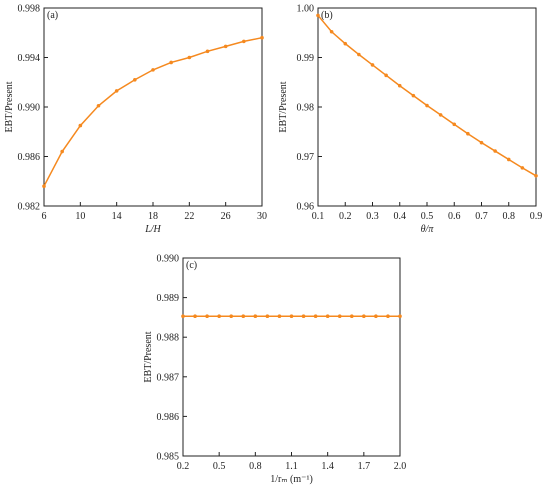 The height and width of the screenshot is (488, 550). What do you see at coordinates (29, 157) in the screenshot?
I see `y-tick-label: 0.986` at bounding box center [29, 157].